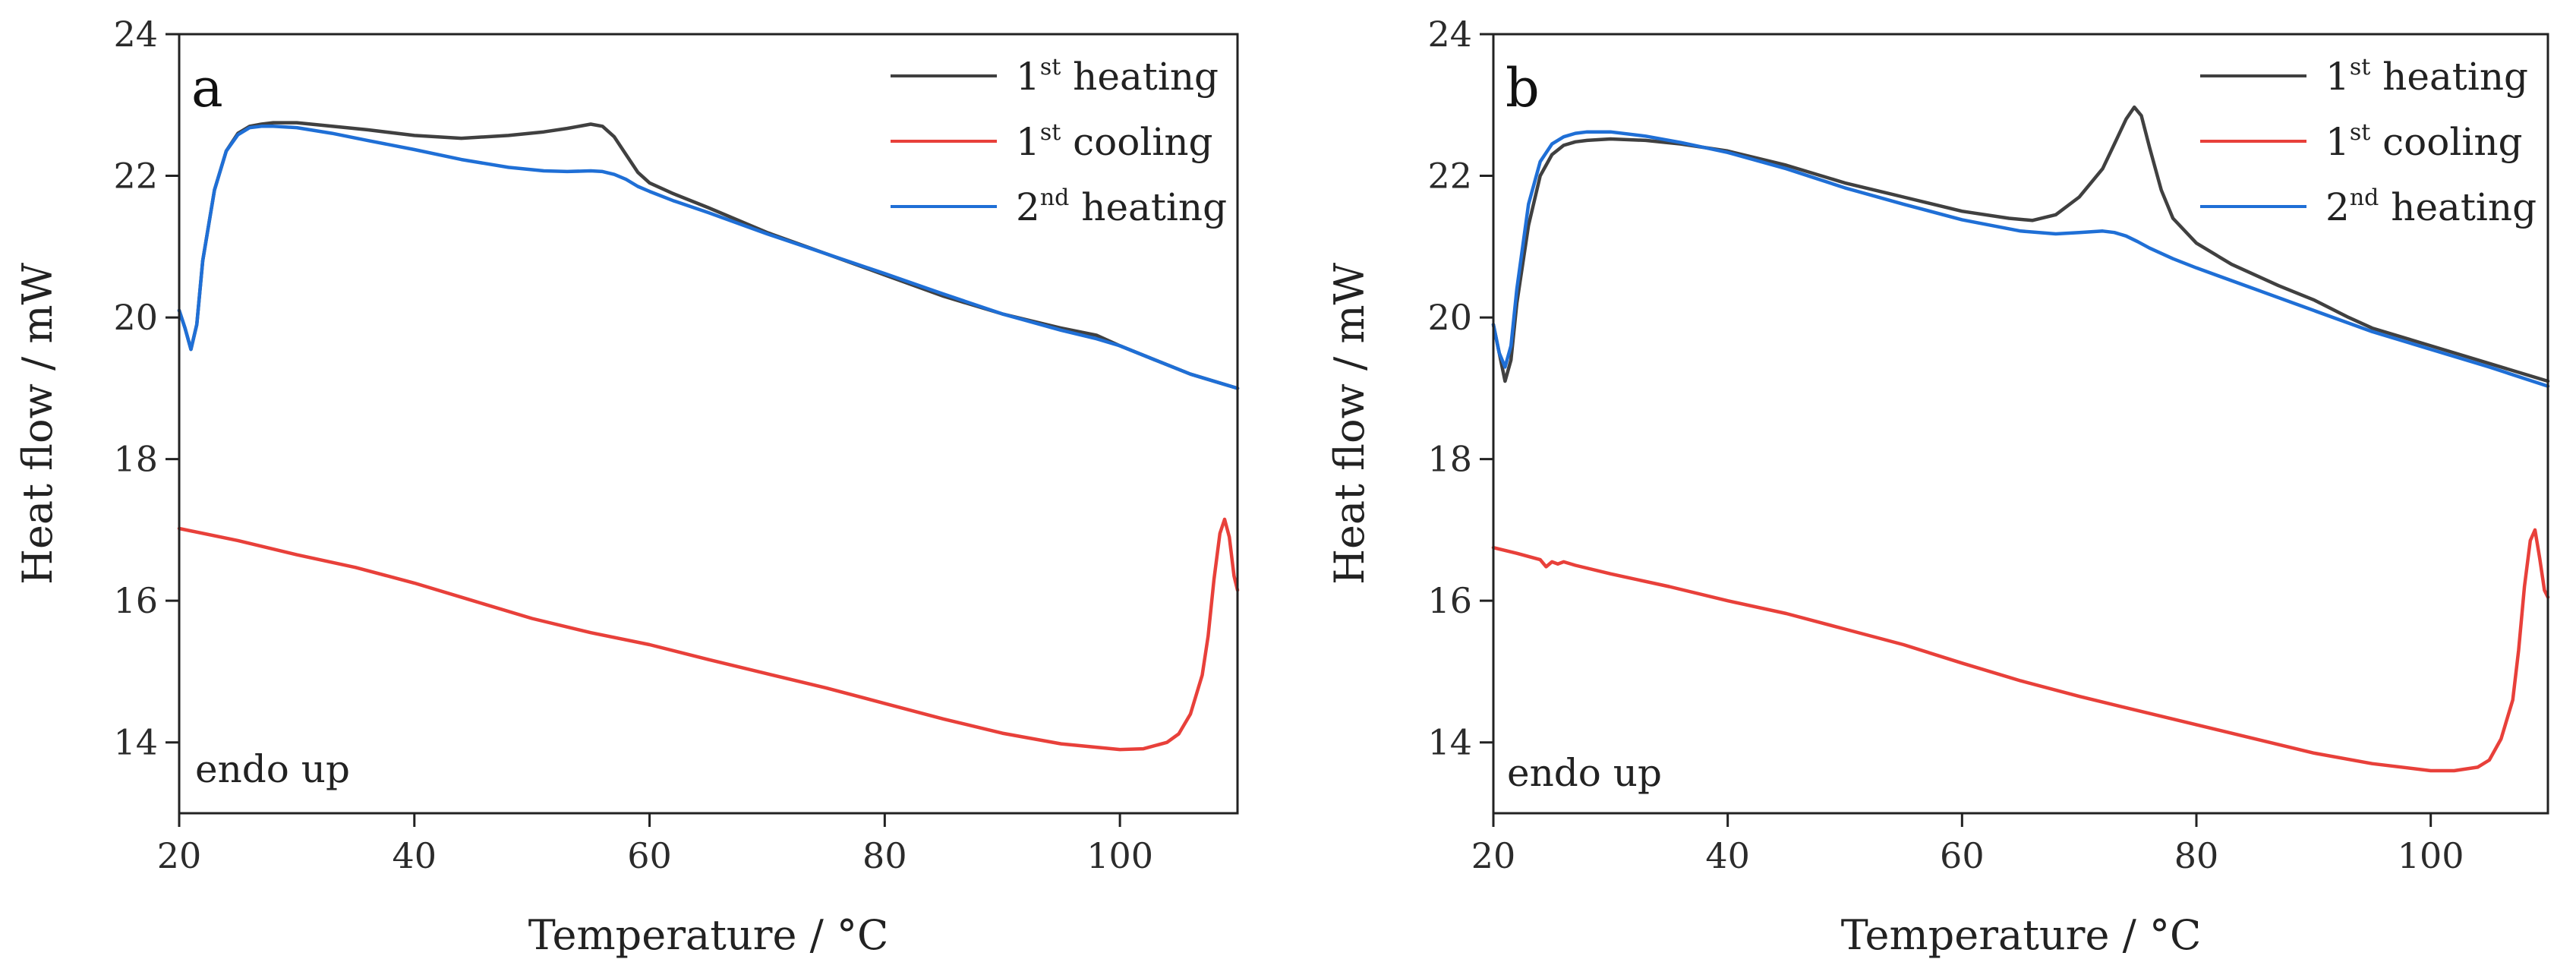  What do you see at coordinates (207, 88) in the screenshot?
I see `panel-a-letter: a` at bounding box center [207, 88].